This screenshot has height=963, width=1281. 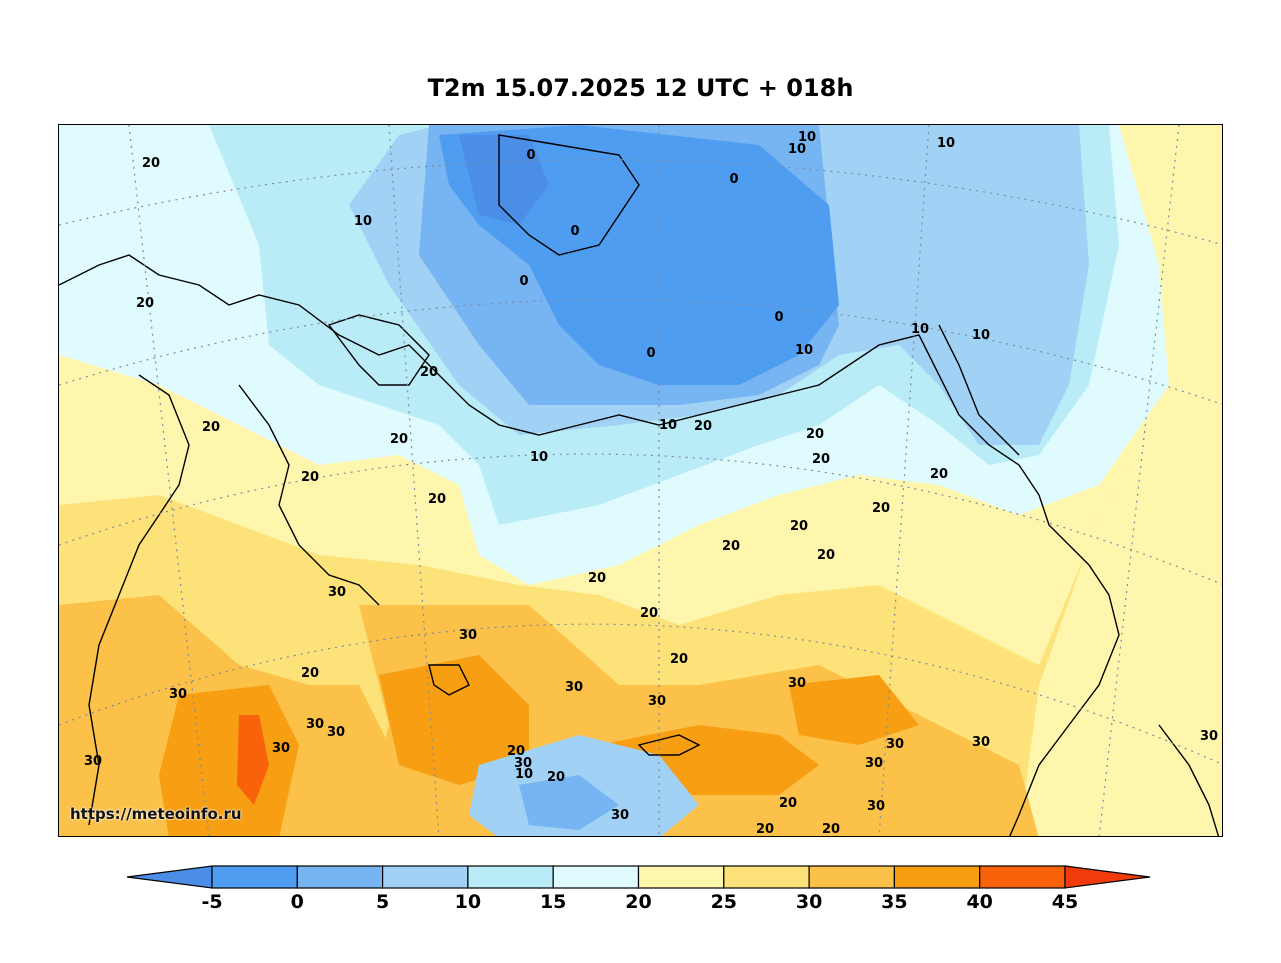 I want to click on watermark-url: https://meteoinfo.ru, so click(x=156, y=814).